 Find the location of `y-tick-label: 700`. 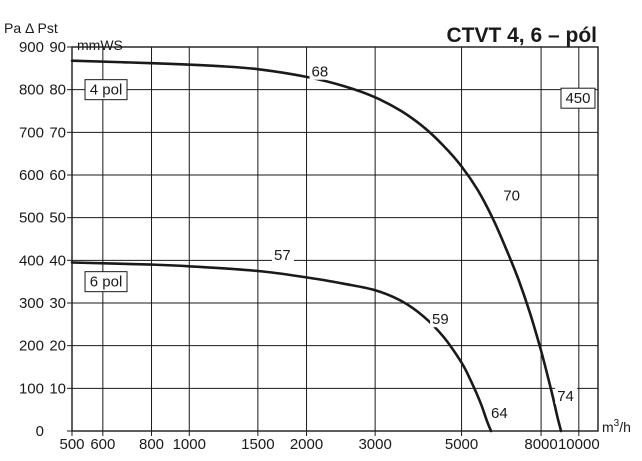

y-tick-label: 700 is located at coordinates (31, 132).